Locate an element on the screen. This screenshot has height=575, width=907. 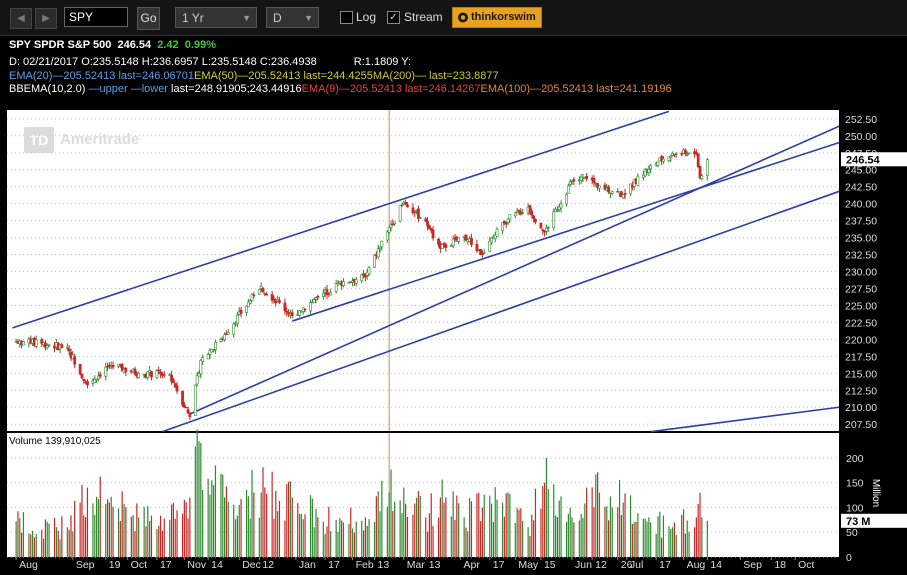
thinkorswim-logo-icon is located at coordinates (463, 17).